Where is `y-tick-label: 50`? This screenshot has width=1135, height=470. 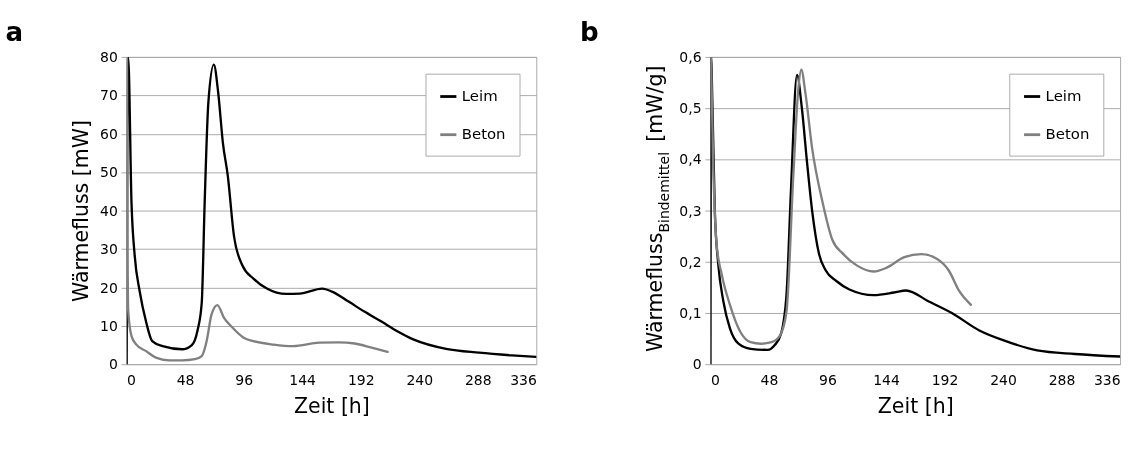
y-tick-label: 50 is located at coordinates (109, 172).